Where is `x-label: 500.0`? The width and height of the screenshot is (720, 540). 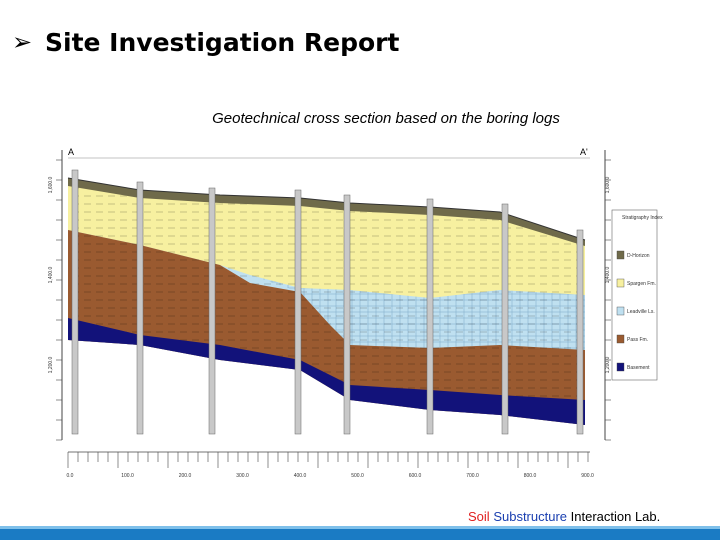 x-label: 500.0 is located at coordinates (357, 476).